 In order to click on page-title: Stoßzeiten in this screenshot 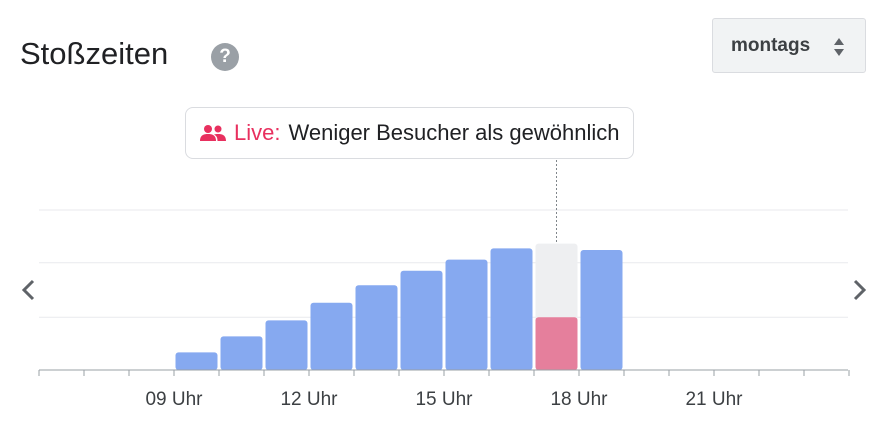, I will do `click(94, 53)`.